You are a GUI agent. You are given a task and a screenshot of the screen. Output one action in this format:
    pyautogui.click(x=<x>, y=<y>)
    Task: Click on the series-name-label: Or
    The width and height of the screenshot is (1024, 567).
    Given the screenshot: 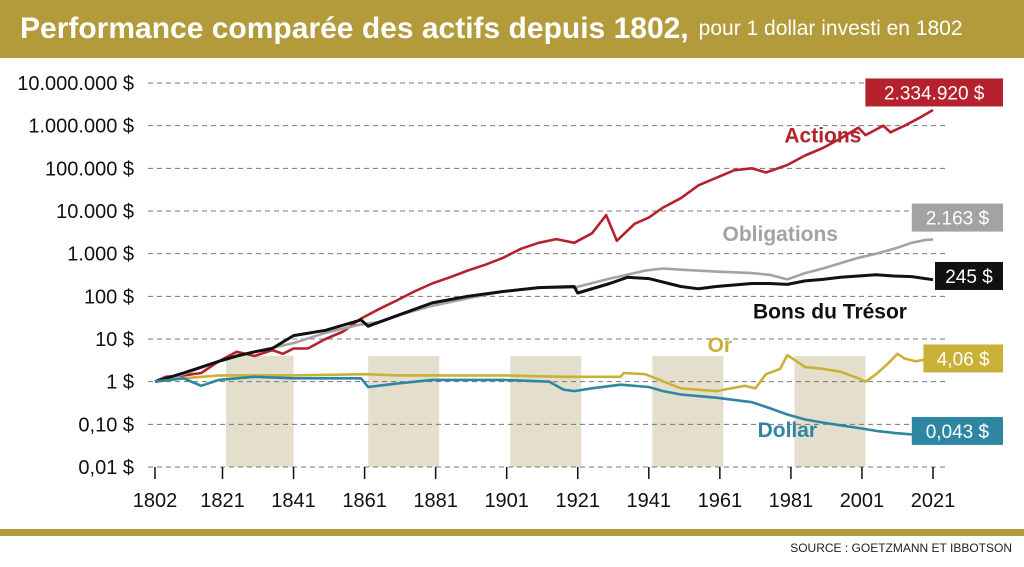 What is the action you would take?
    pyautogui.click(x=720, y=345)
    